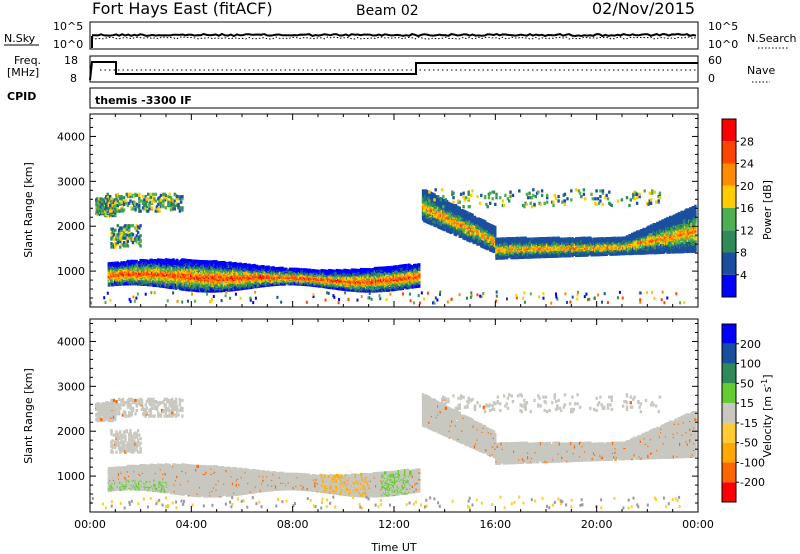  Describe the element at coordinates (761, 70) in the screenshot. I see `nave-right-label: Nave` at that location.